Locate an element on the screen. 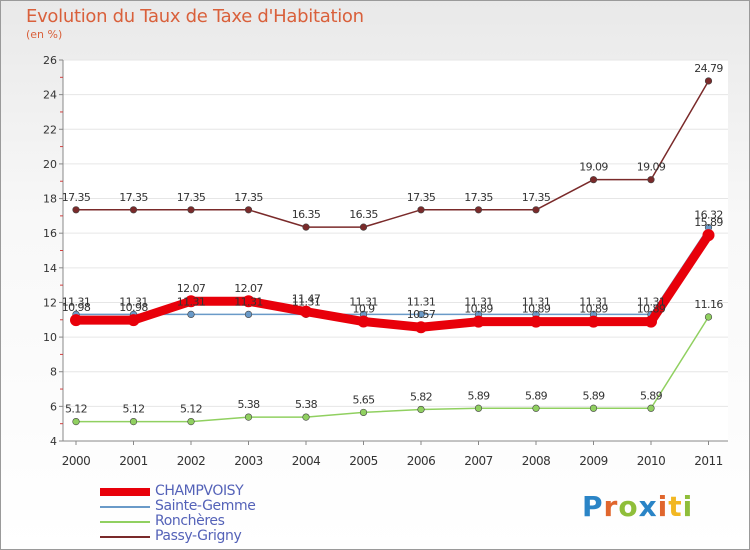 Image resolution: width=750 pixels, height=550 pixels. data-label: 24.79 is located at coordinates (708, 68).